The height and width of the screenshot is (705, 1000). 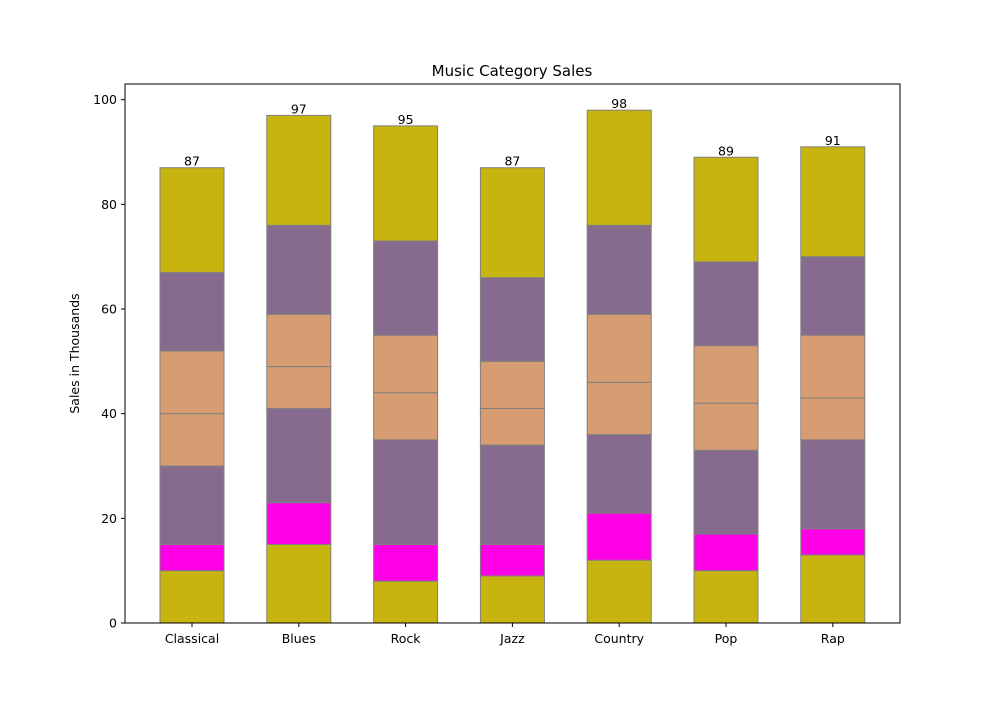 What do you see at coordinates (512, 161) in the screenshot?
I see `value-label-jazz: 87` at bounding box center [512, 161].